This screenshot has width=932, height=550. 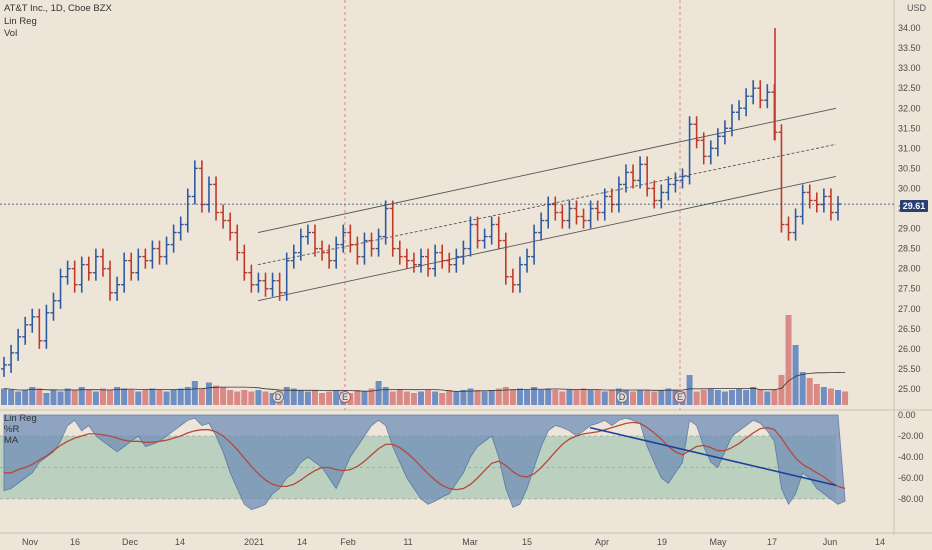 What do you see at coordinates (909, 369) in the screenshot?
I see `price-tick-label: 25.50` at bounding box center [909, 369].